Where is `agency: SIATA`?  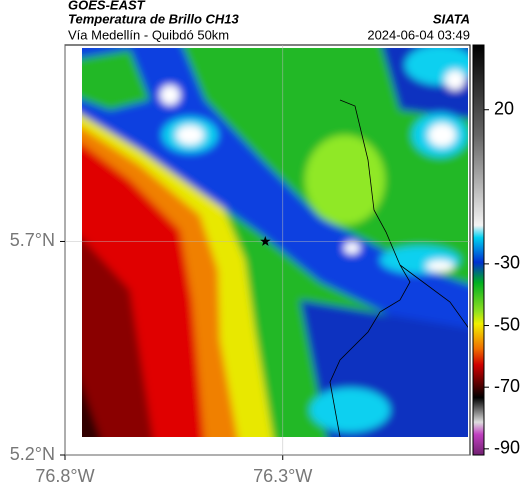 agency: SIATA is located at coordinates (451, 18).